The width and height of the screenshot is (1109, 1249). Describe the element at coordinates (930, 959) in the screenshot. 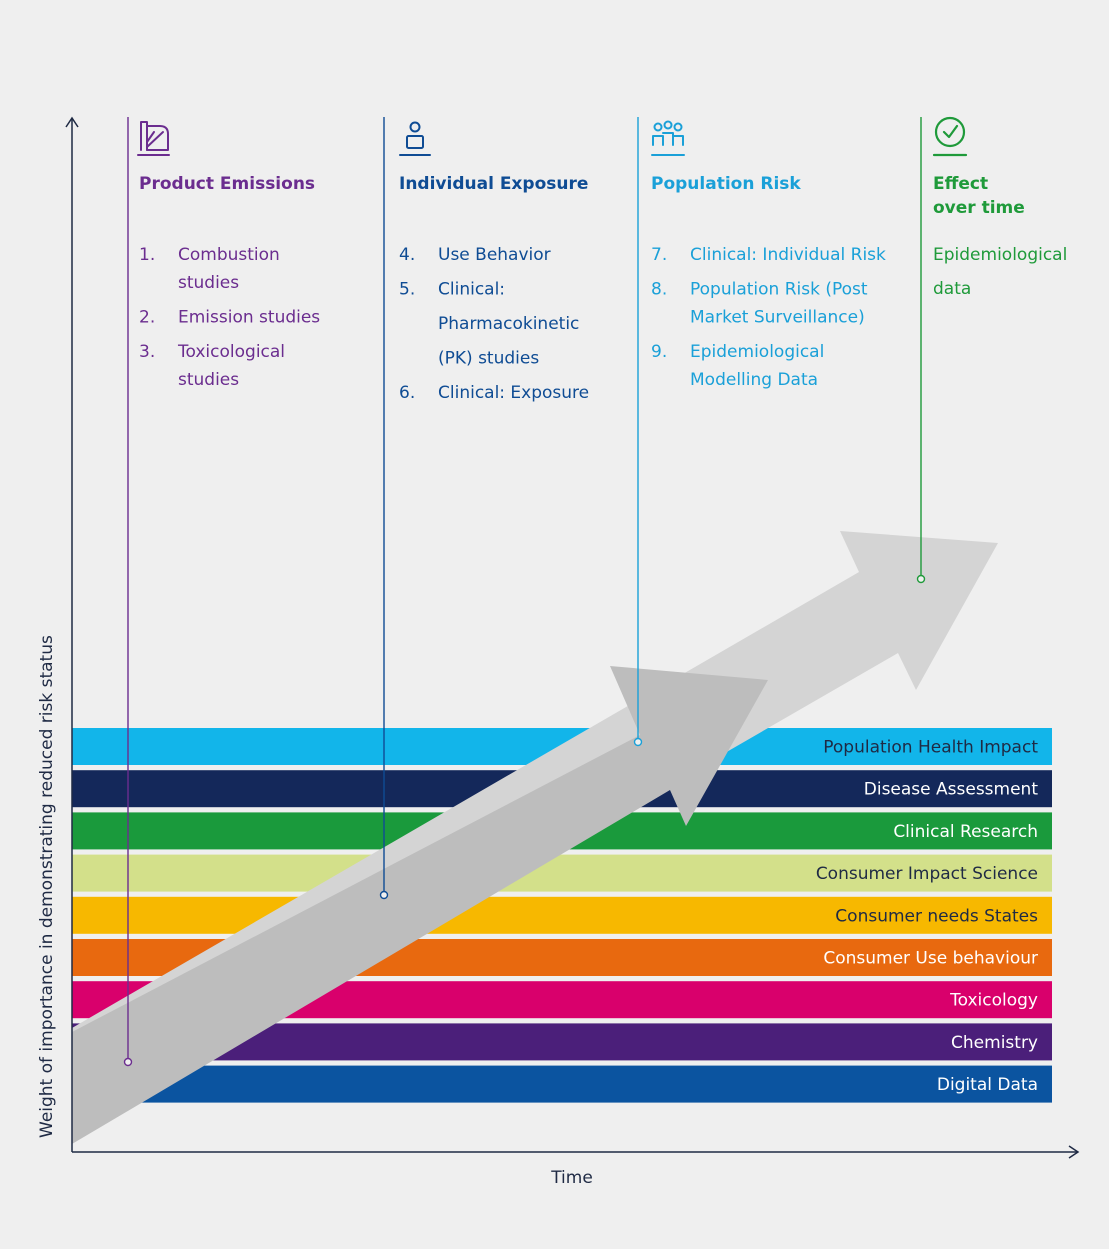

I see `band-label: Consumer Use behaviour` at that location.